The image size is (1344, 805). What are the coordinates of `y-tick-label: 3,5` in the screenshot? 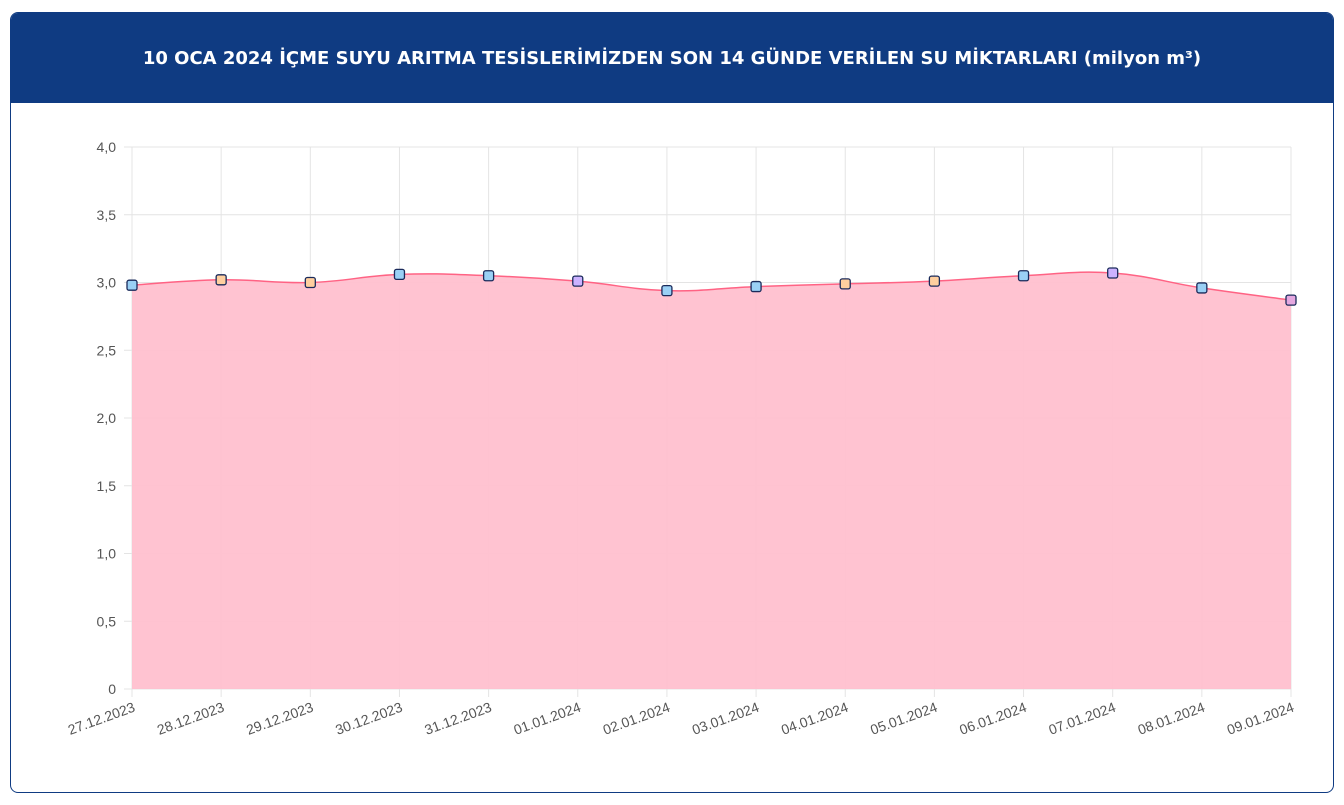 It's located at (107, 215).